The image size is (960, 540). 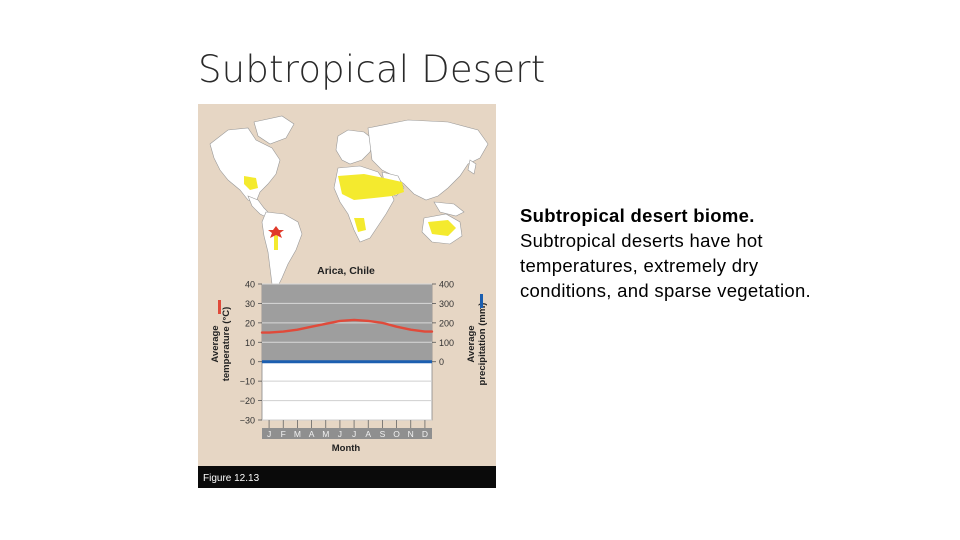 I want to click on month-label: O, so click(x=396, y=434).